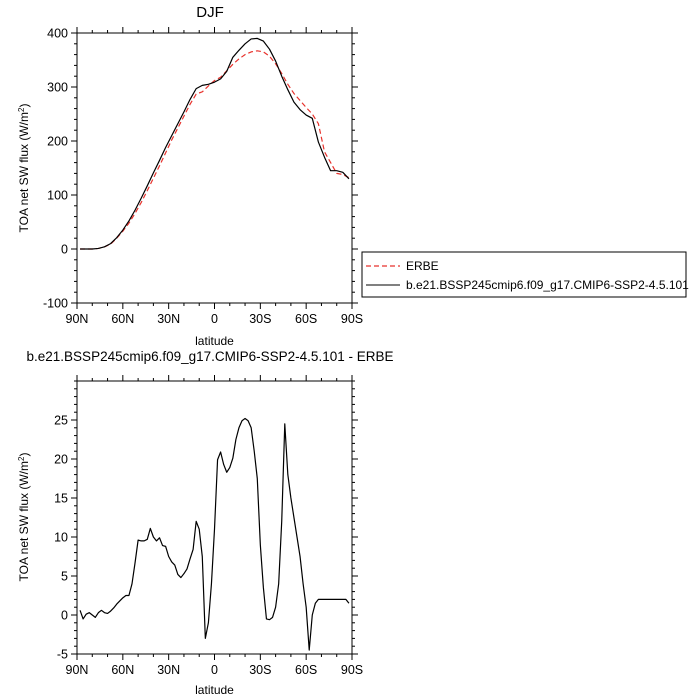  I want to click on top-x-axis-label: latitude, so click(214, 341).